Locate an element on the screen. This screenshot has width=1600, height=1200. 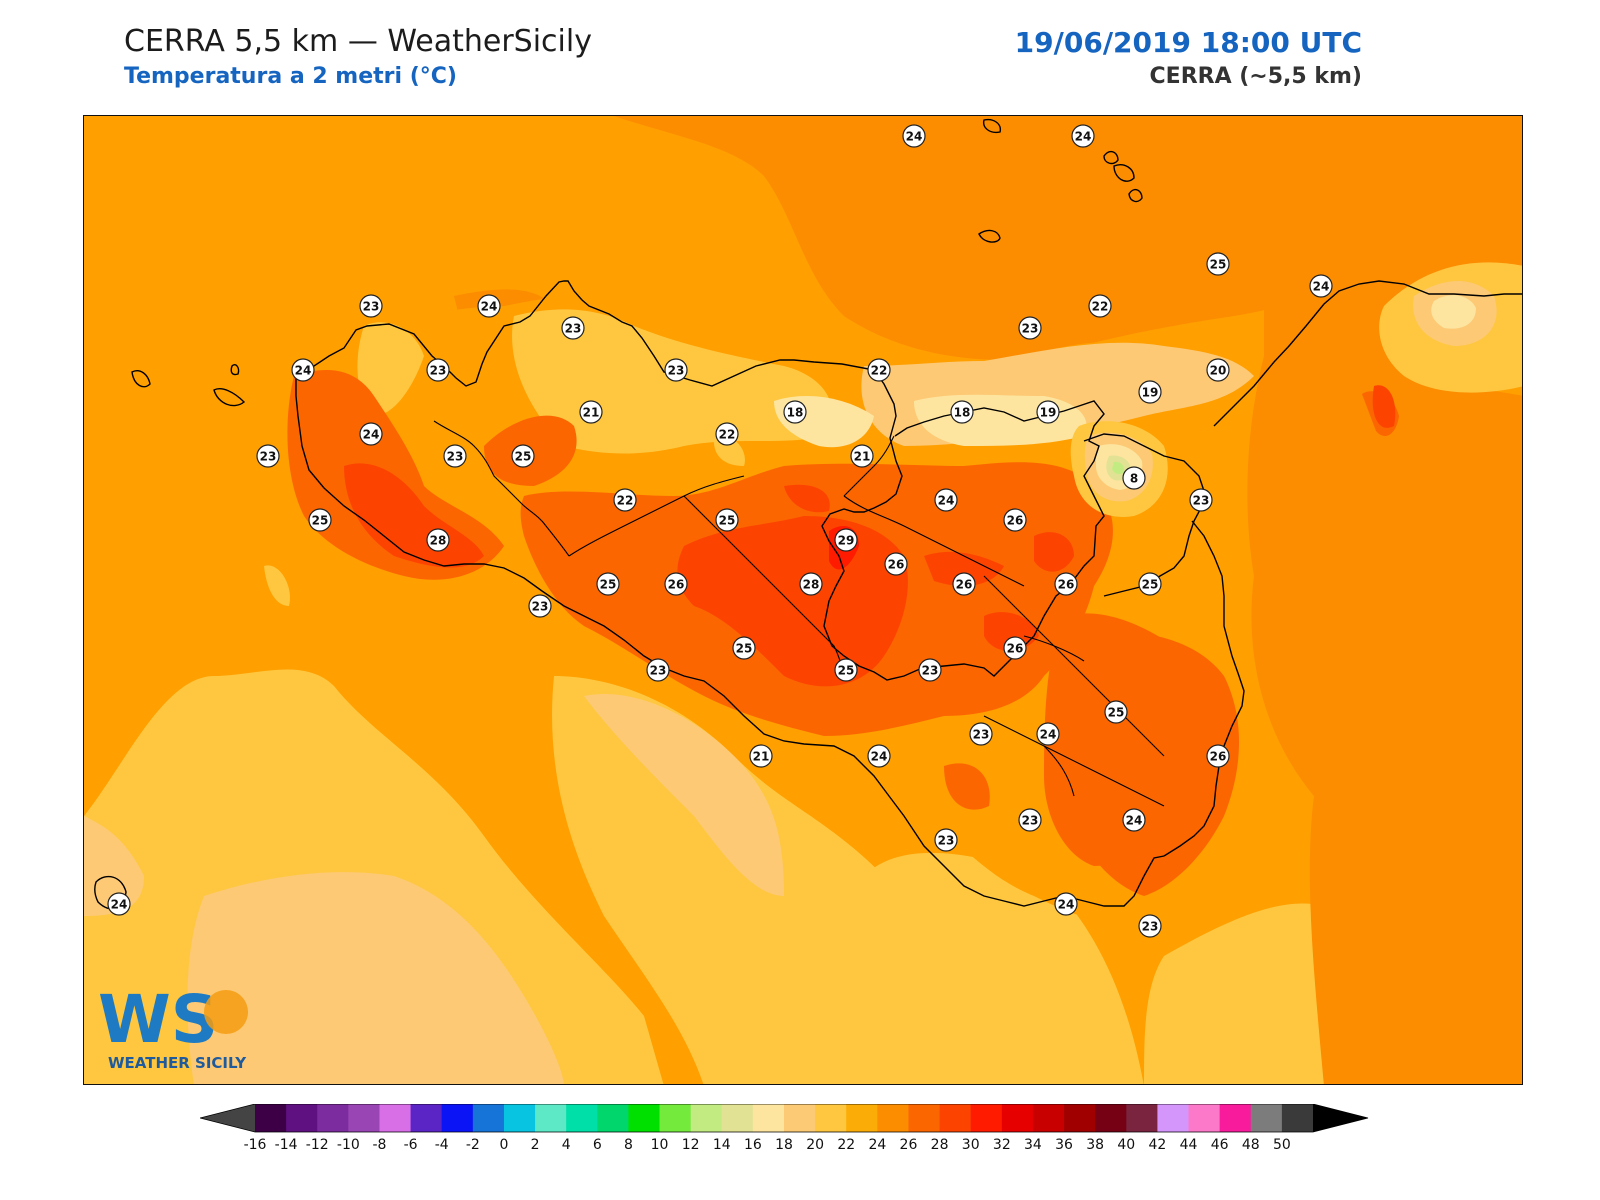
colorbar-tick-label: 22 is located at coordinates (846, 1145).